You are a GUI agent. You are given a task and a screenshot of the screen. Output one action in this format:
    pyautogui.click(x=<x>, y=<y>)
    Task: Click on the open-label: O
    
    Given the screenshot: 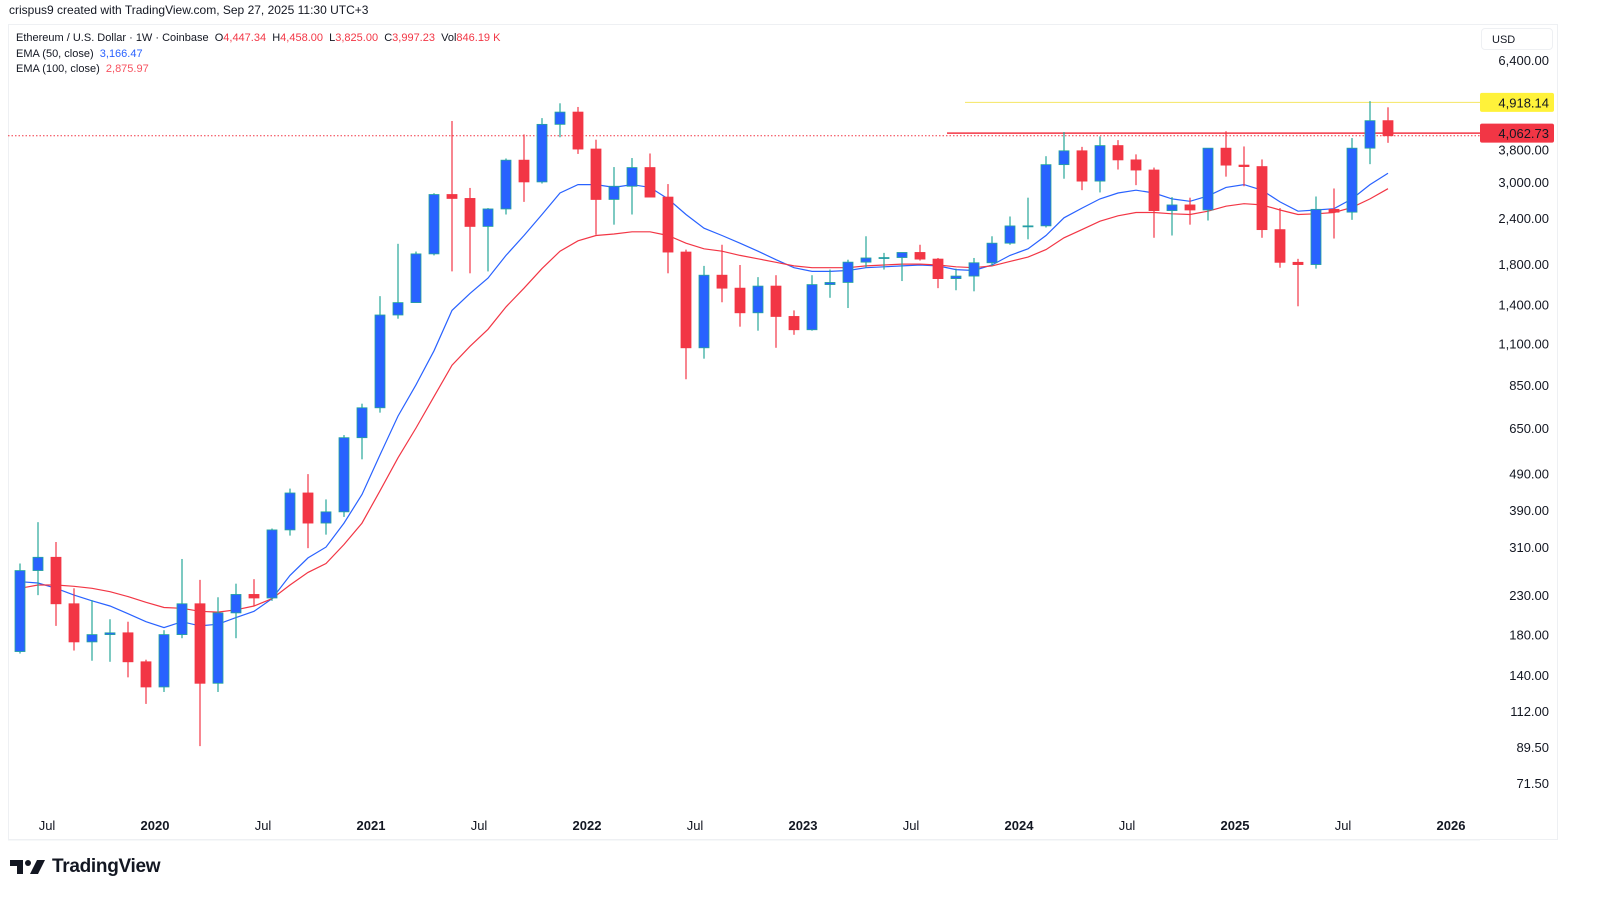 What is the action you would take?
    pyautogui.click(x=219, y=38)
    